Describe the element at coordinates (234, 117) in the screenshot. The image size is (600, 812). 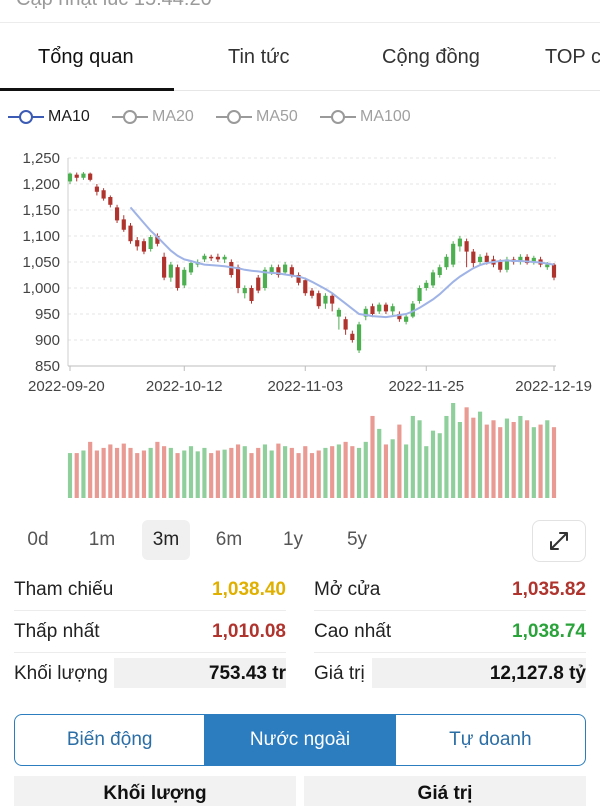
I see `legend-ma50-icon` at that location.